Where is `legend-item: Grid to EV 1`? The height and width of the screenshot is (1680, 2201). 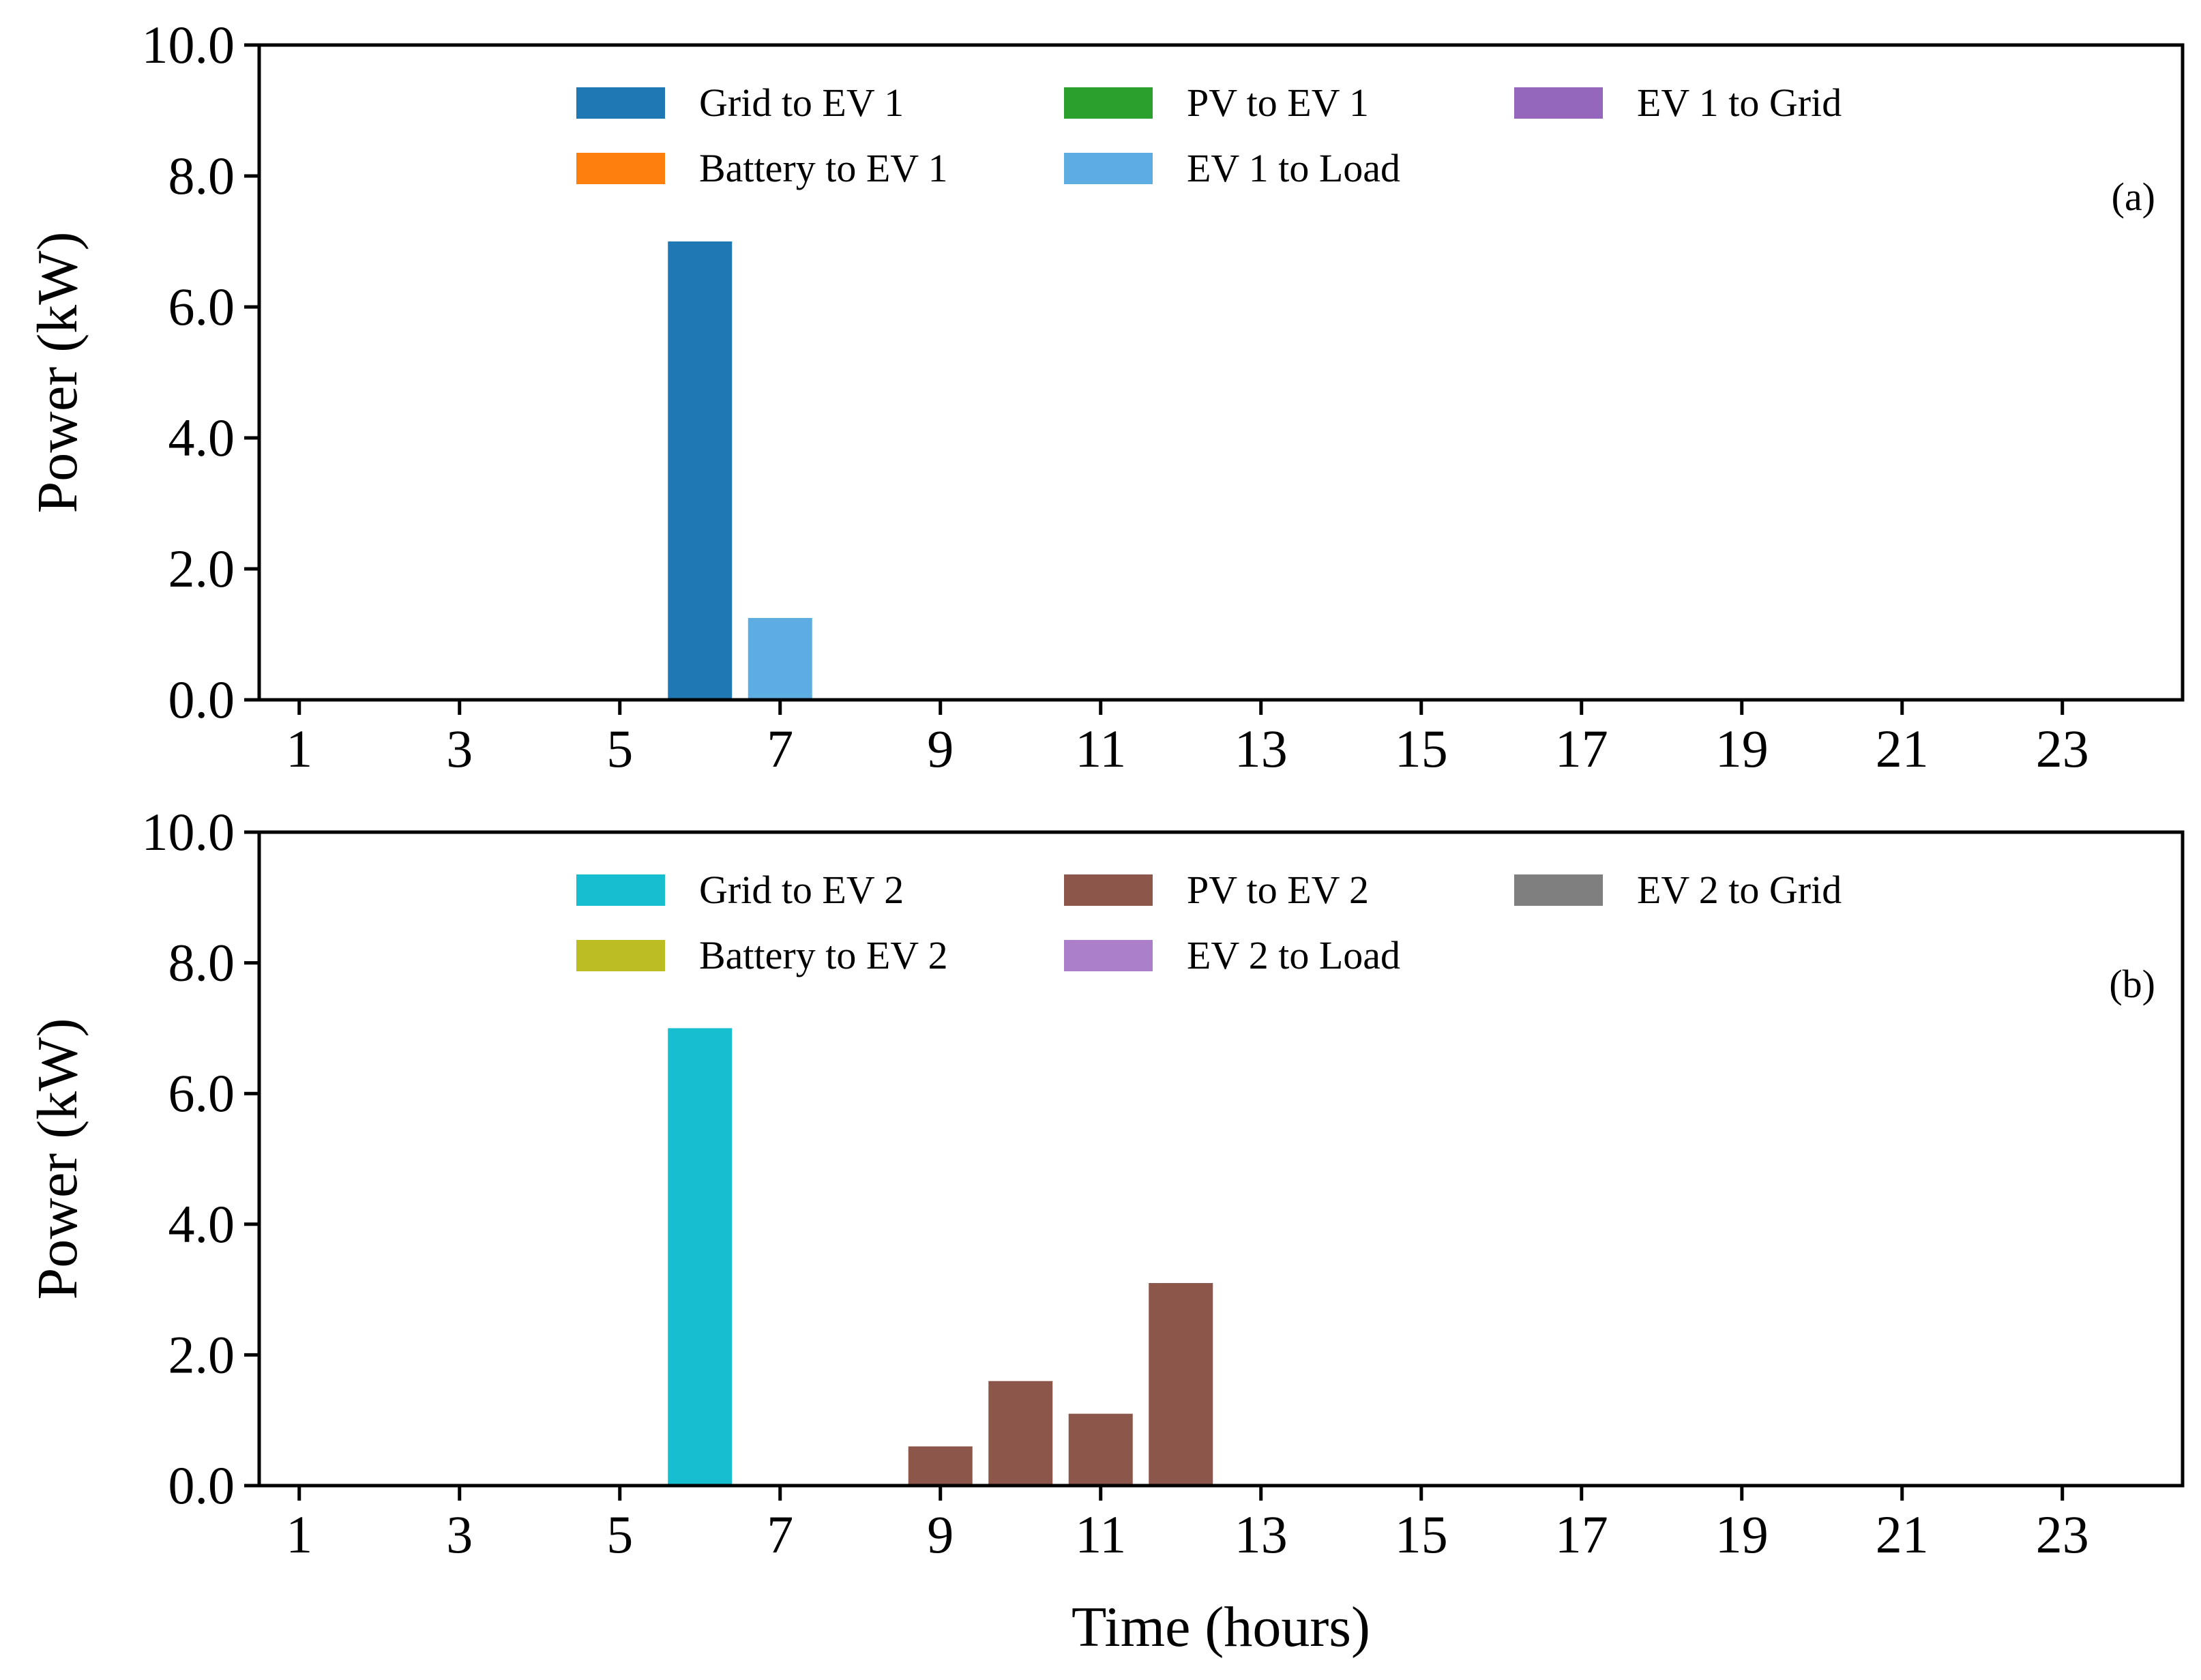 legend-item: Grid to EV 1 is located at coordinates (740, 102).